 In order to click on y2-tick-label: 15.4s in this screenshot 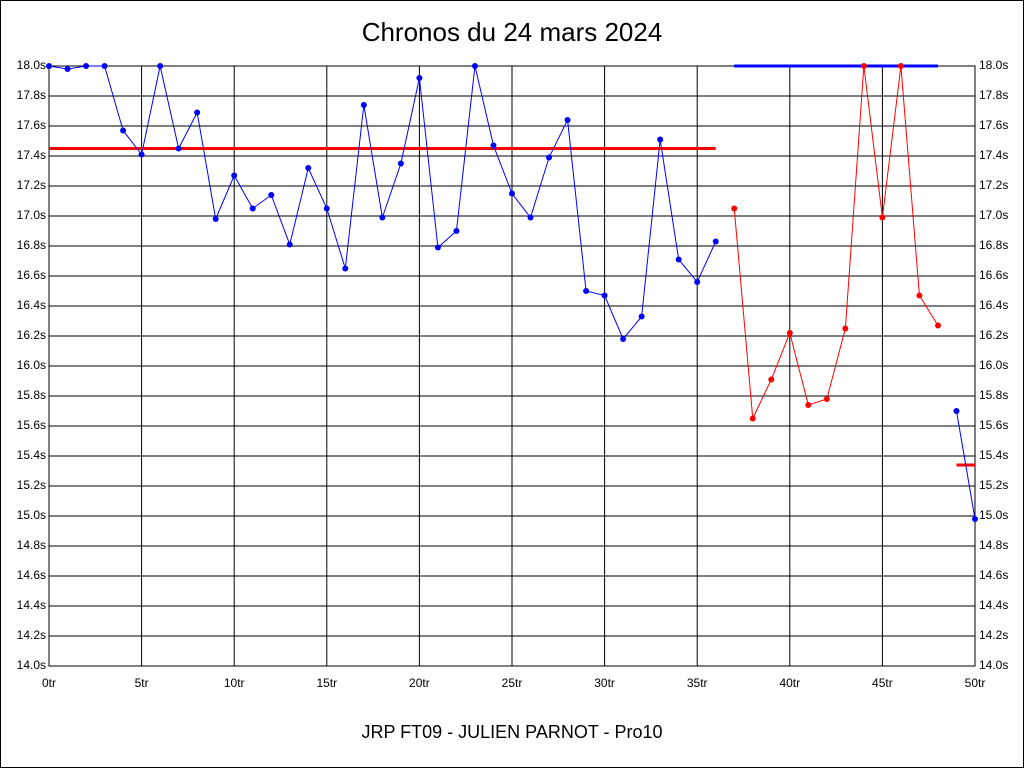, I will do `click(993, 455)`.